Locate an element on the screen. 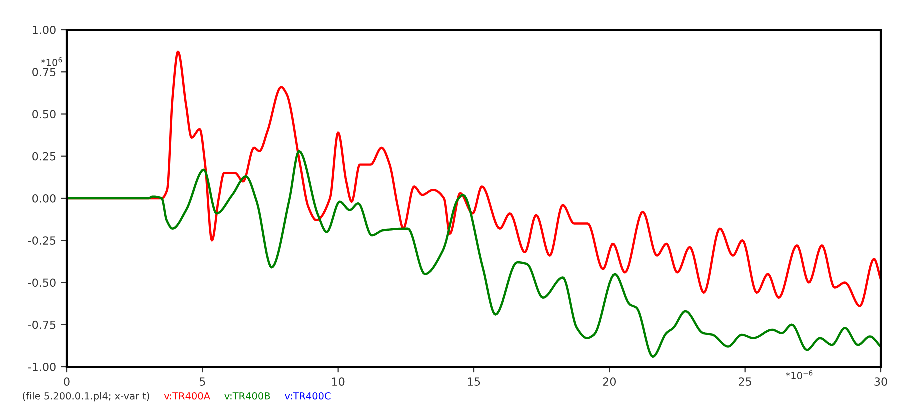 The image size is (904, 409). y-tick-label: -0.25 is located at coordinates (42, 241).